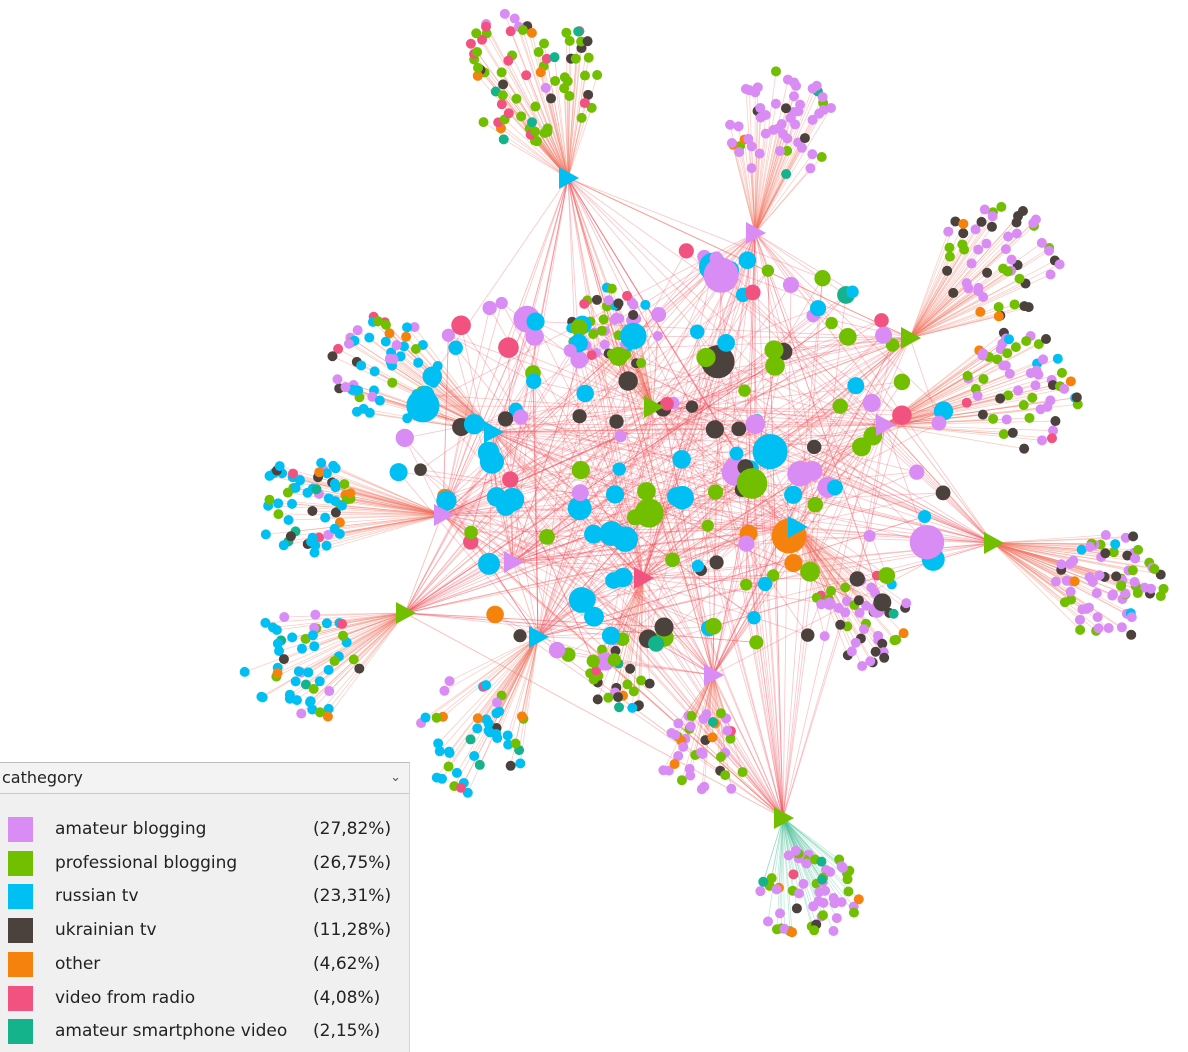 The height and width of the screenshot is (1052, 1188). I want to click on legend-row: russian tv (23,31%), so click(200, 896).